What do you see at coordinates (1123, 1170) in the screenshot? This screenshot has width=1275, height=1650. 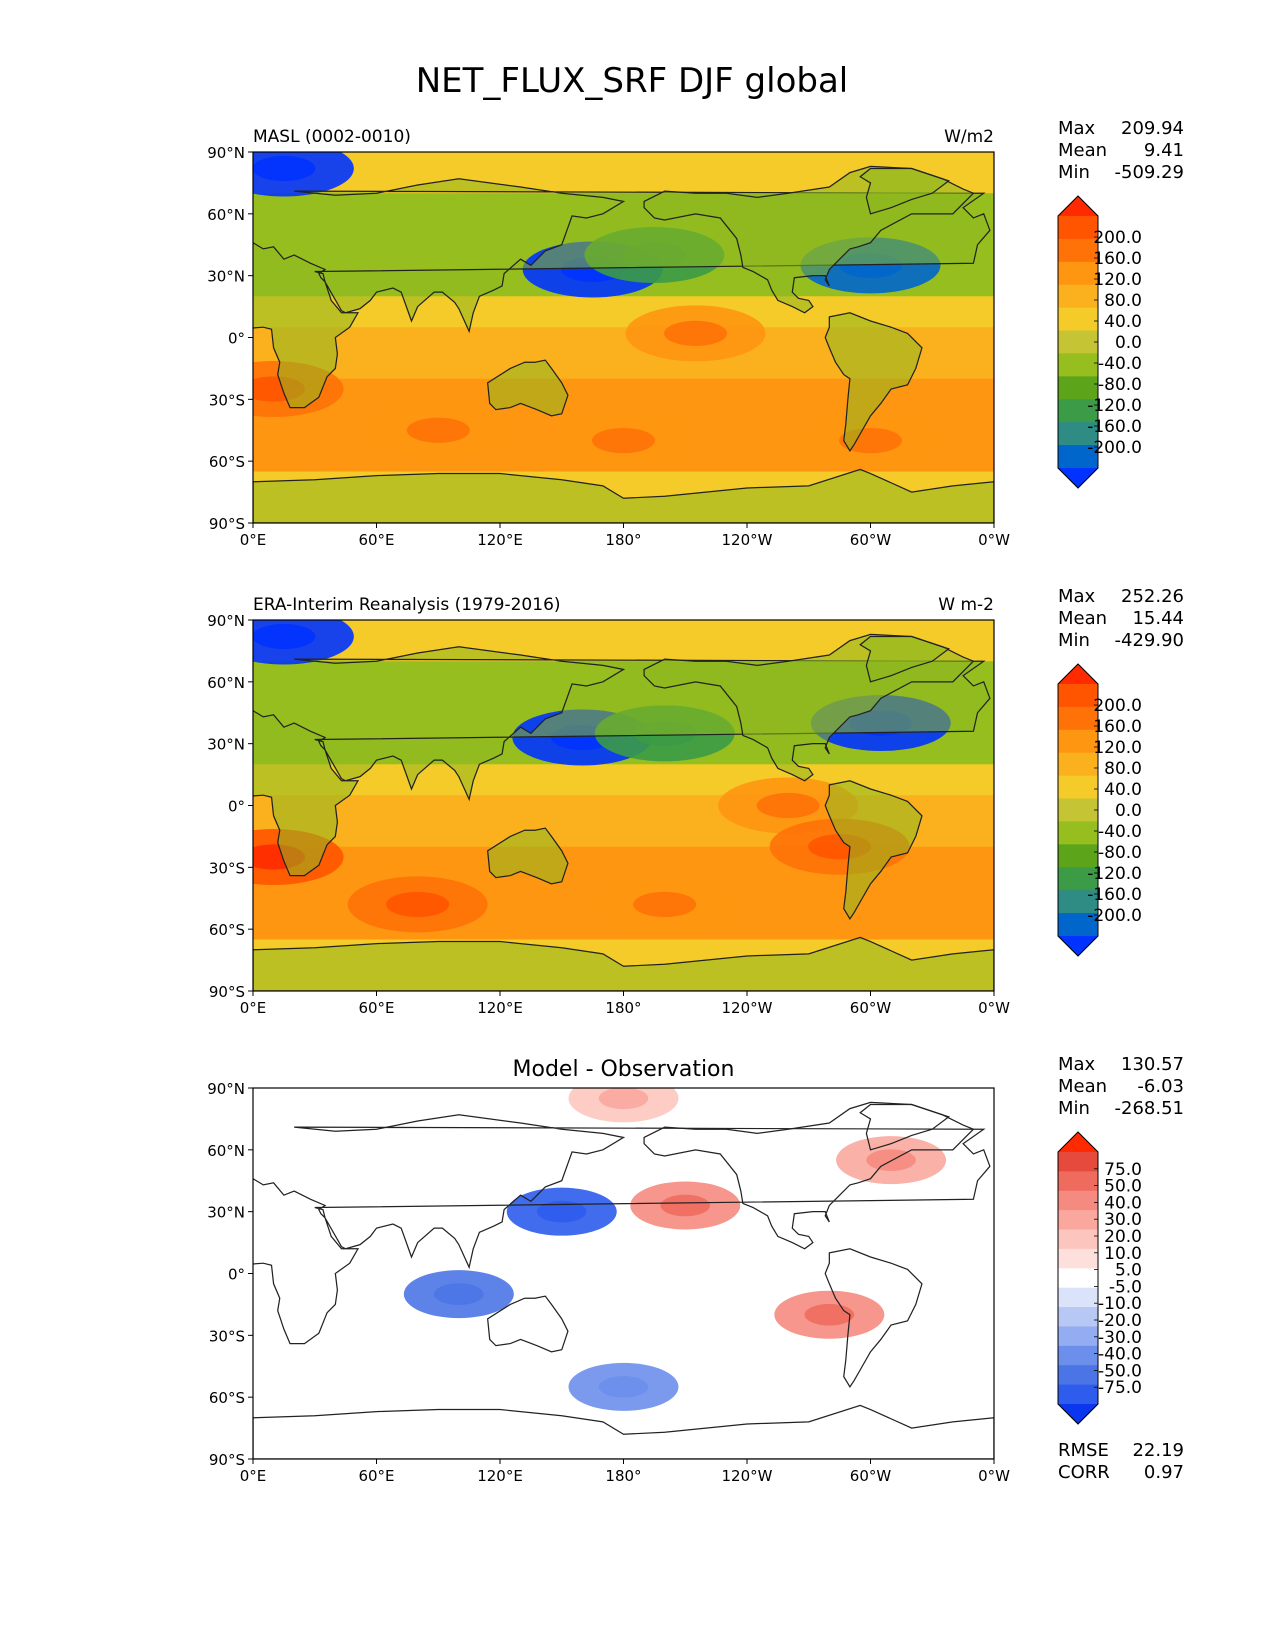 I see `colorbar-label: 75.0` at bounding box center [1123, 1170].